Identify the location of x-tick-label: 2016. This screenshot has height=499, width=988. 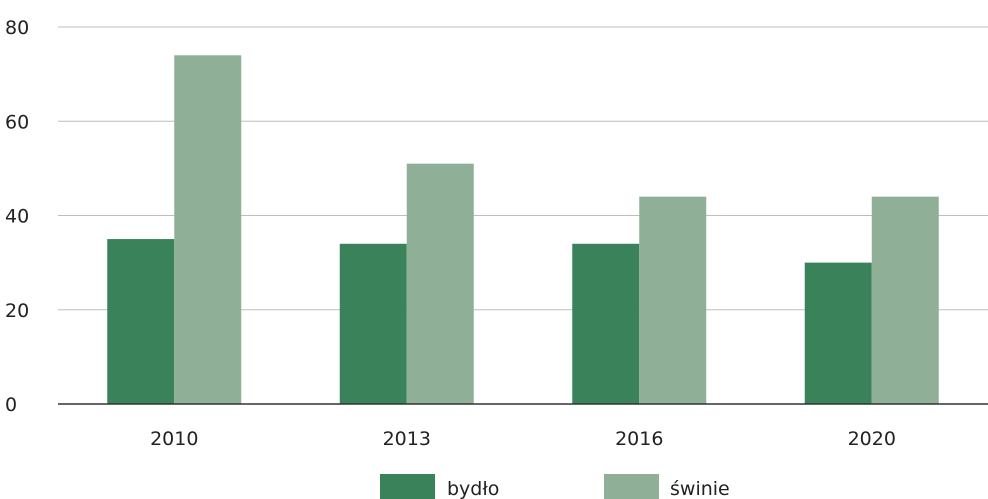
(639, 439).